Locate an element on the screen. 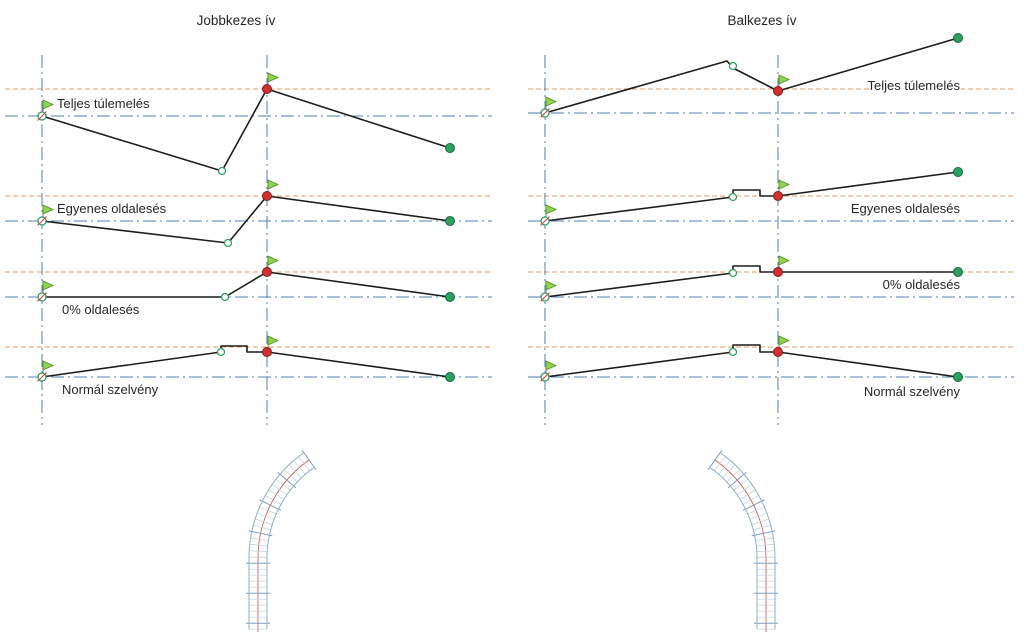 This screenshot has height=642, width=1024. road-plan-right-hand-curve is located at coordinates (281, 540).